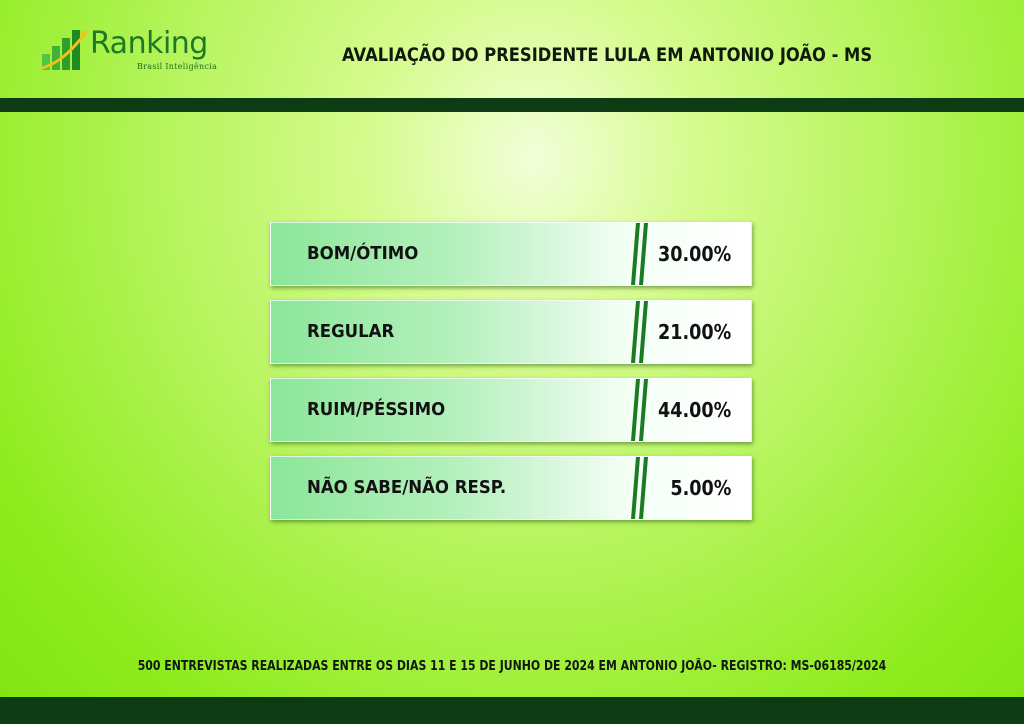 Image resolution: width=1024 pixels, height=724 pixels. I want to click on bottom-divider-band, so click(512, 710).